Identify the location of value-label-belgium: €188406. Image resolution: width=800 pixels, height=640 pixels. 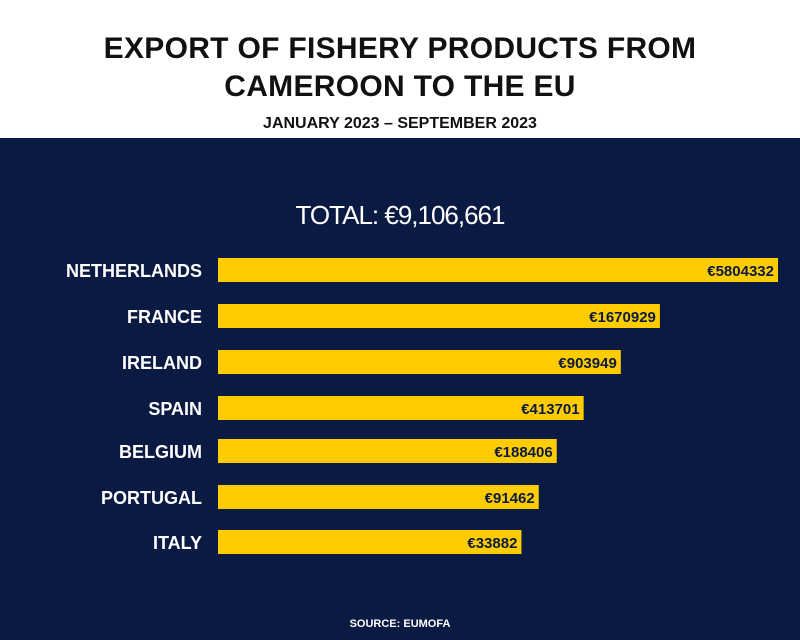
(523, 452).